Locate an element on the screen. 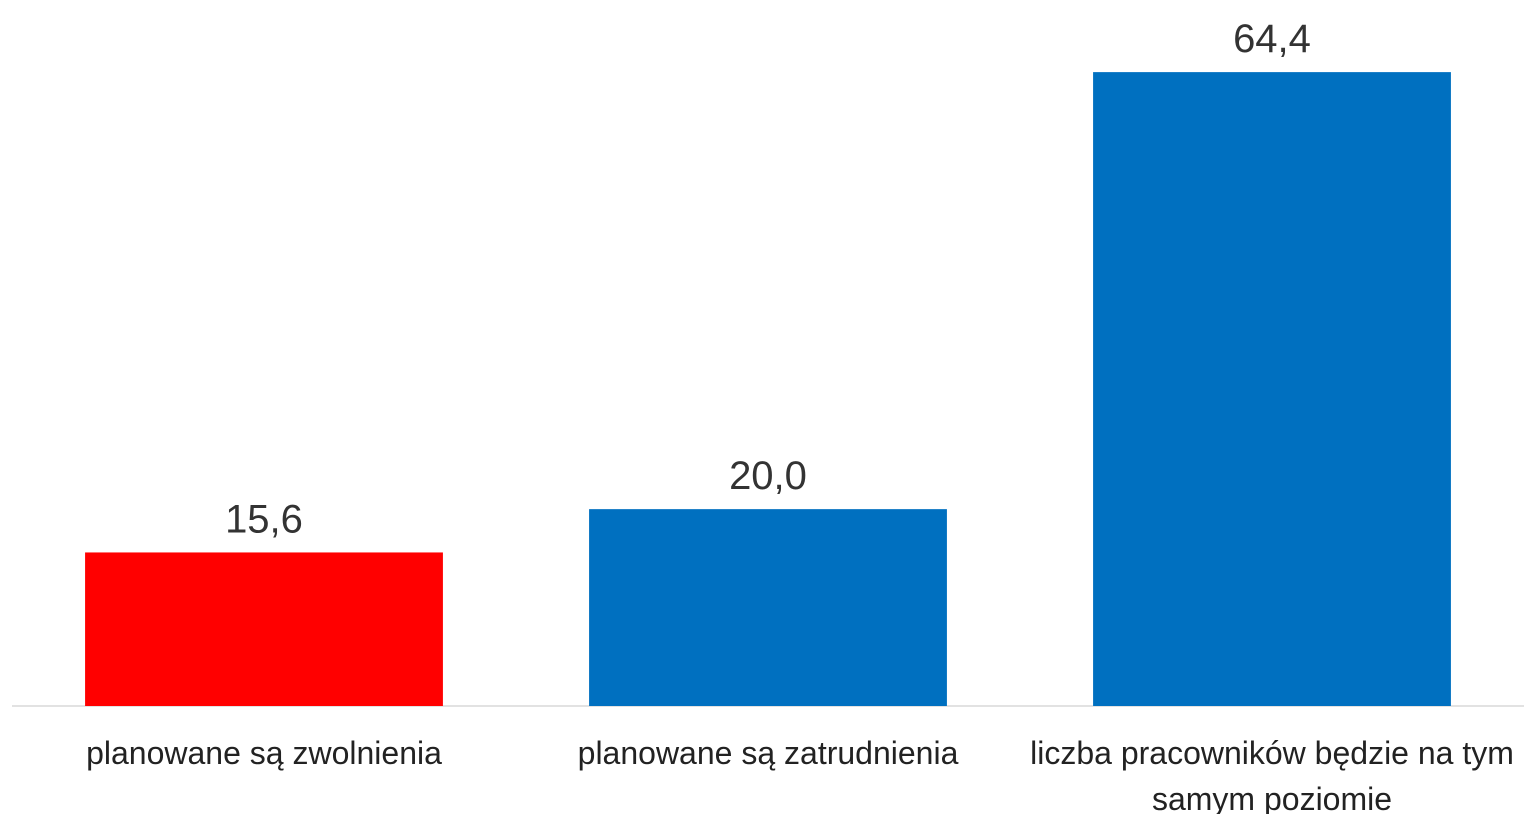 The width and height of the screenshot is (1524, 814). x-tick-label: planowane są zatrudnienia is located at coordinates (768, 753).